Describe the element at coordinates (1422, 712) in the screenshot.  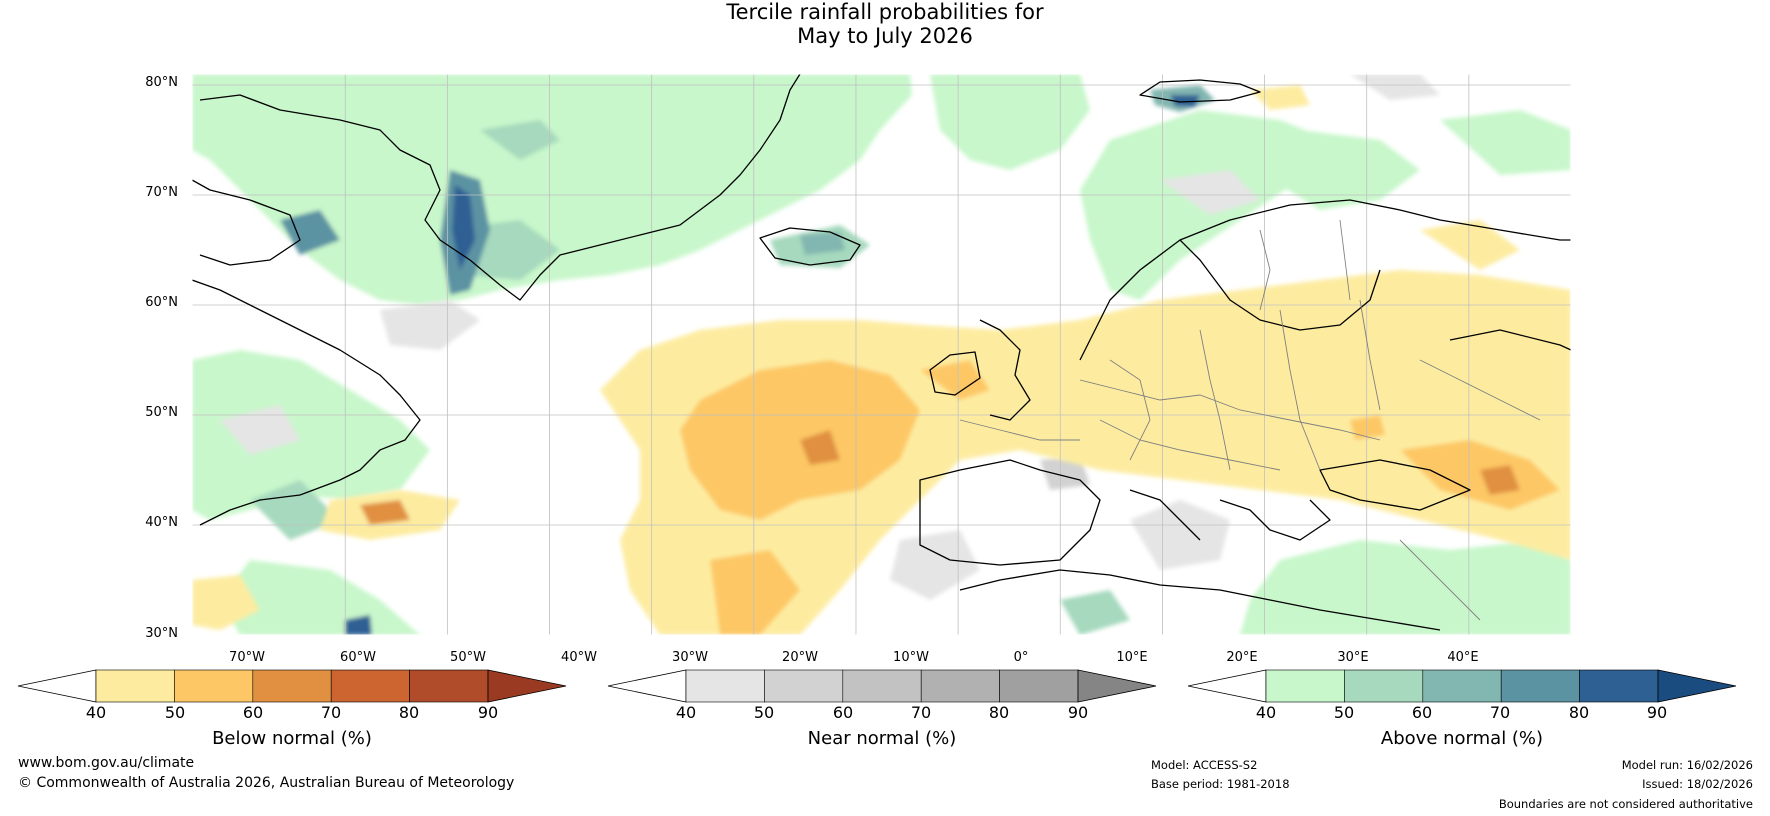
I see `cb-above-tick-60: 60` at that location.